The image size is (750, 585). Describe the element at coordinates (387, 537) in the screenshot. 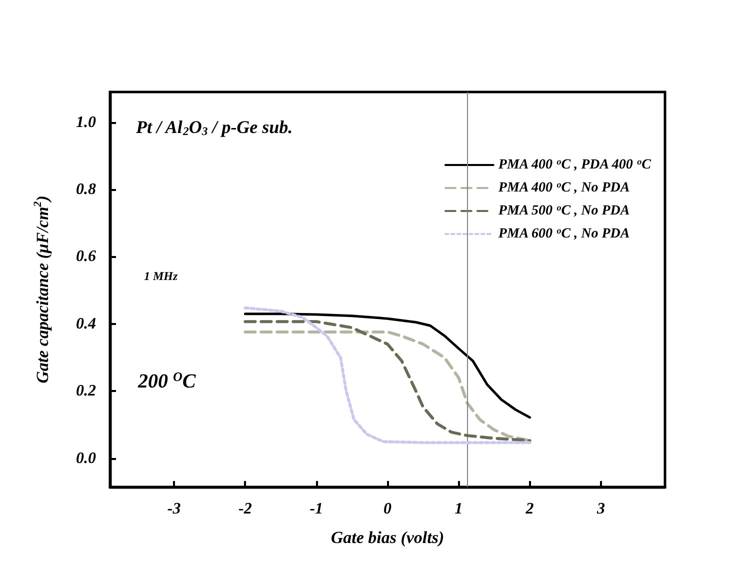

I see `x-axis-title: Gate bias (volts)` at that location.